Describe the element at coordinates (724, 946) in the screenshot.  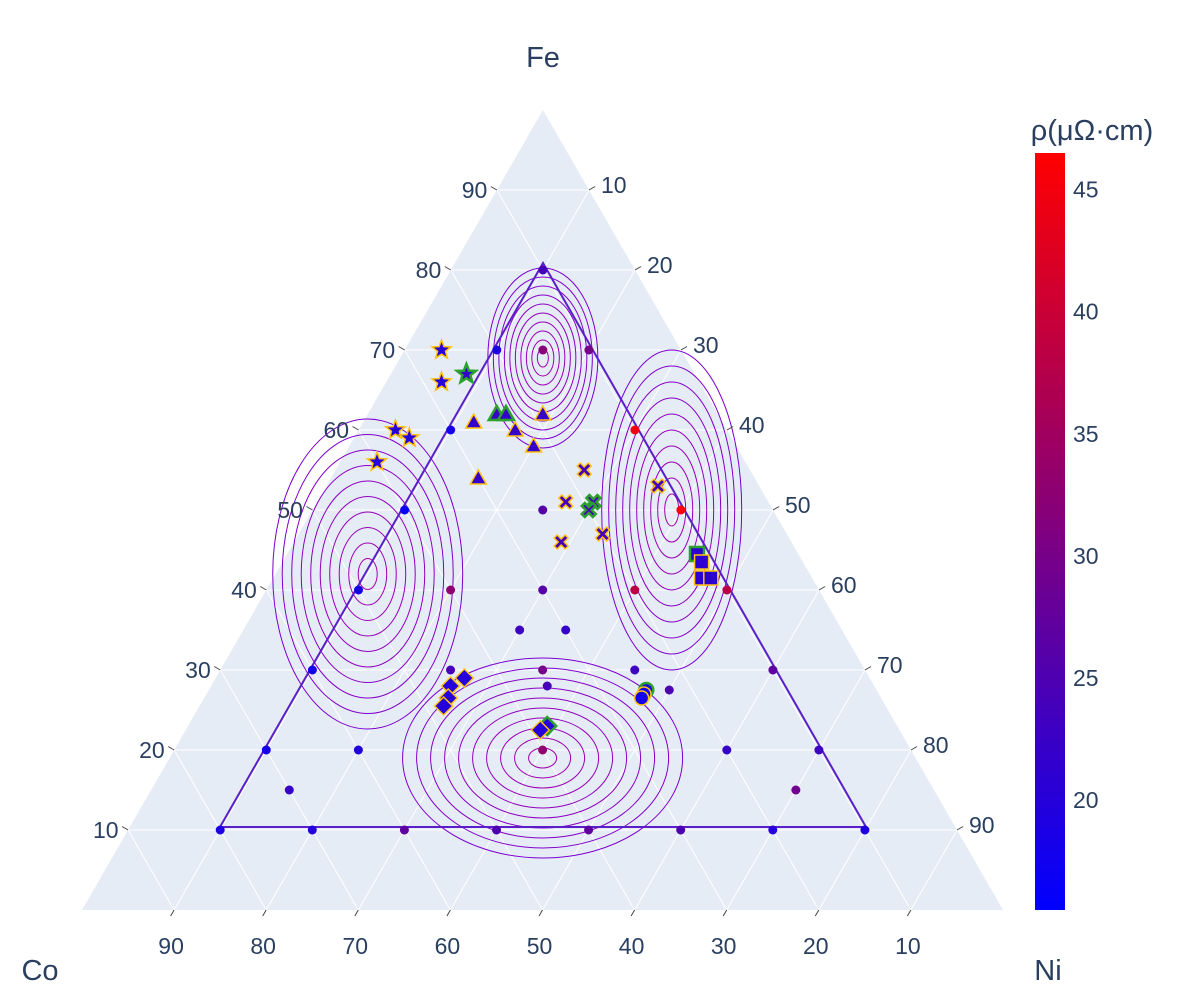
I see `tick-label-co: 30` at that location.